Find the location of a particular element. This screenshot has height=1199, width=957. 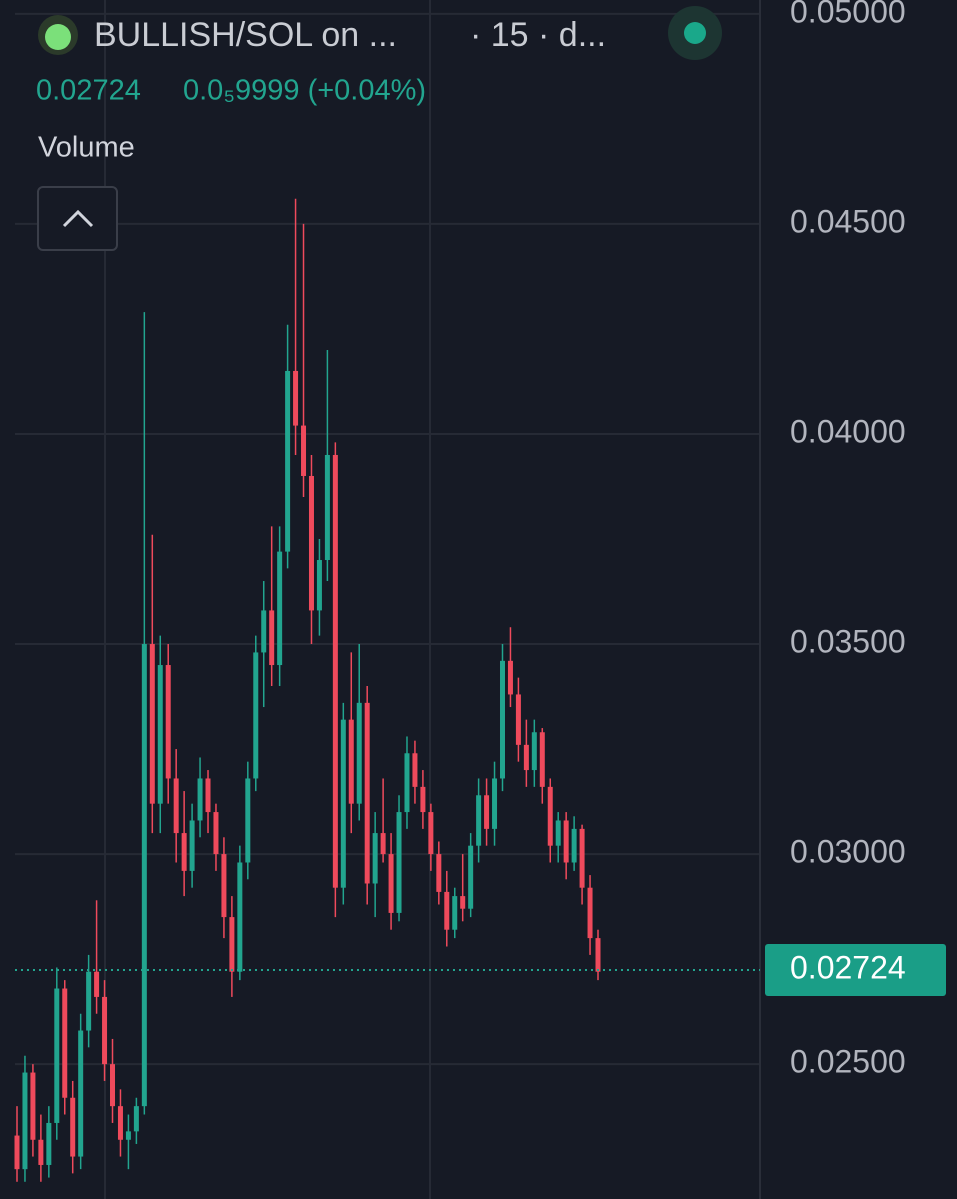

y-tick-label: 0.04000 is located at coordinates (848, 431).